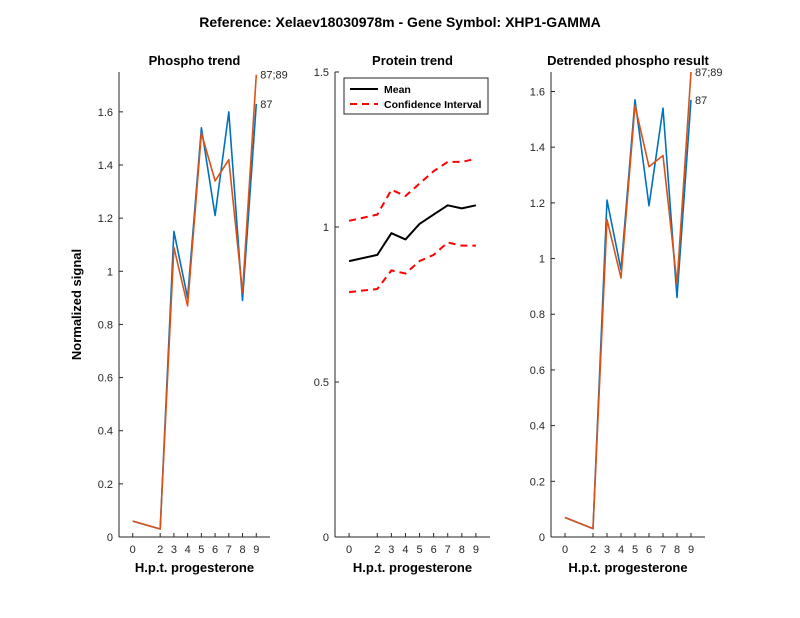 This screenshot has height=618, width=800. I want to click on phospho-trend-y-tick-label: 1.4, so click(105, 166).